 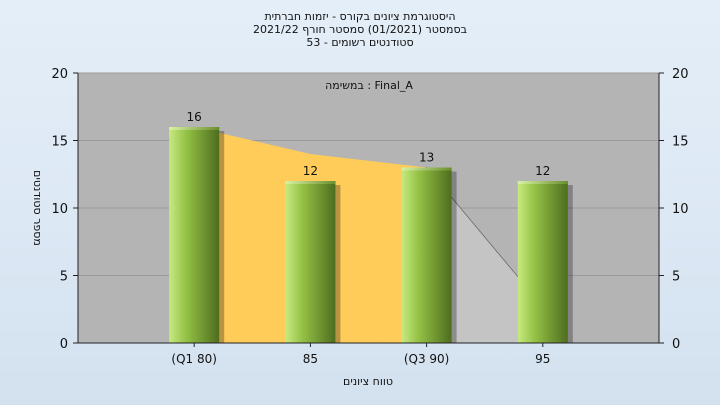 I want to click on bar-value-label: 16, so click(x=194, y=117).